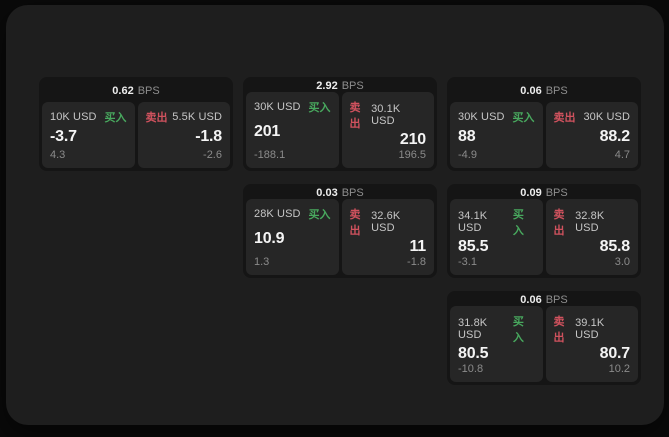  I want to click on buy-price: 80.5, so click(473, 353).